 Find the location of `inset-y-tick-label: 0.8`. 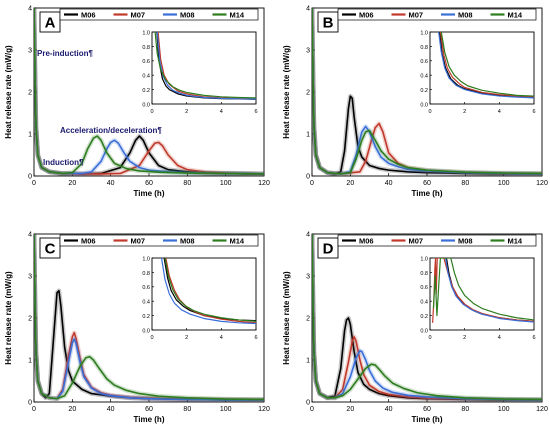

inset-y-tick-label: 0.8 is located at coordinates (146, 48).